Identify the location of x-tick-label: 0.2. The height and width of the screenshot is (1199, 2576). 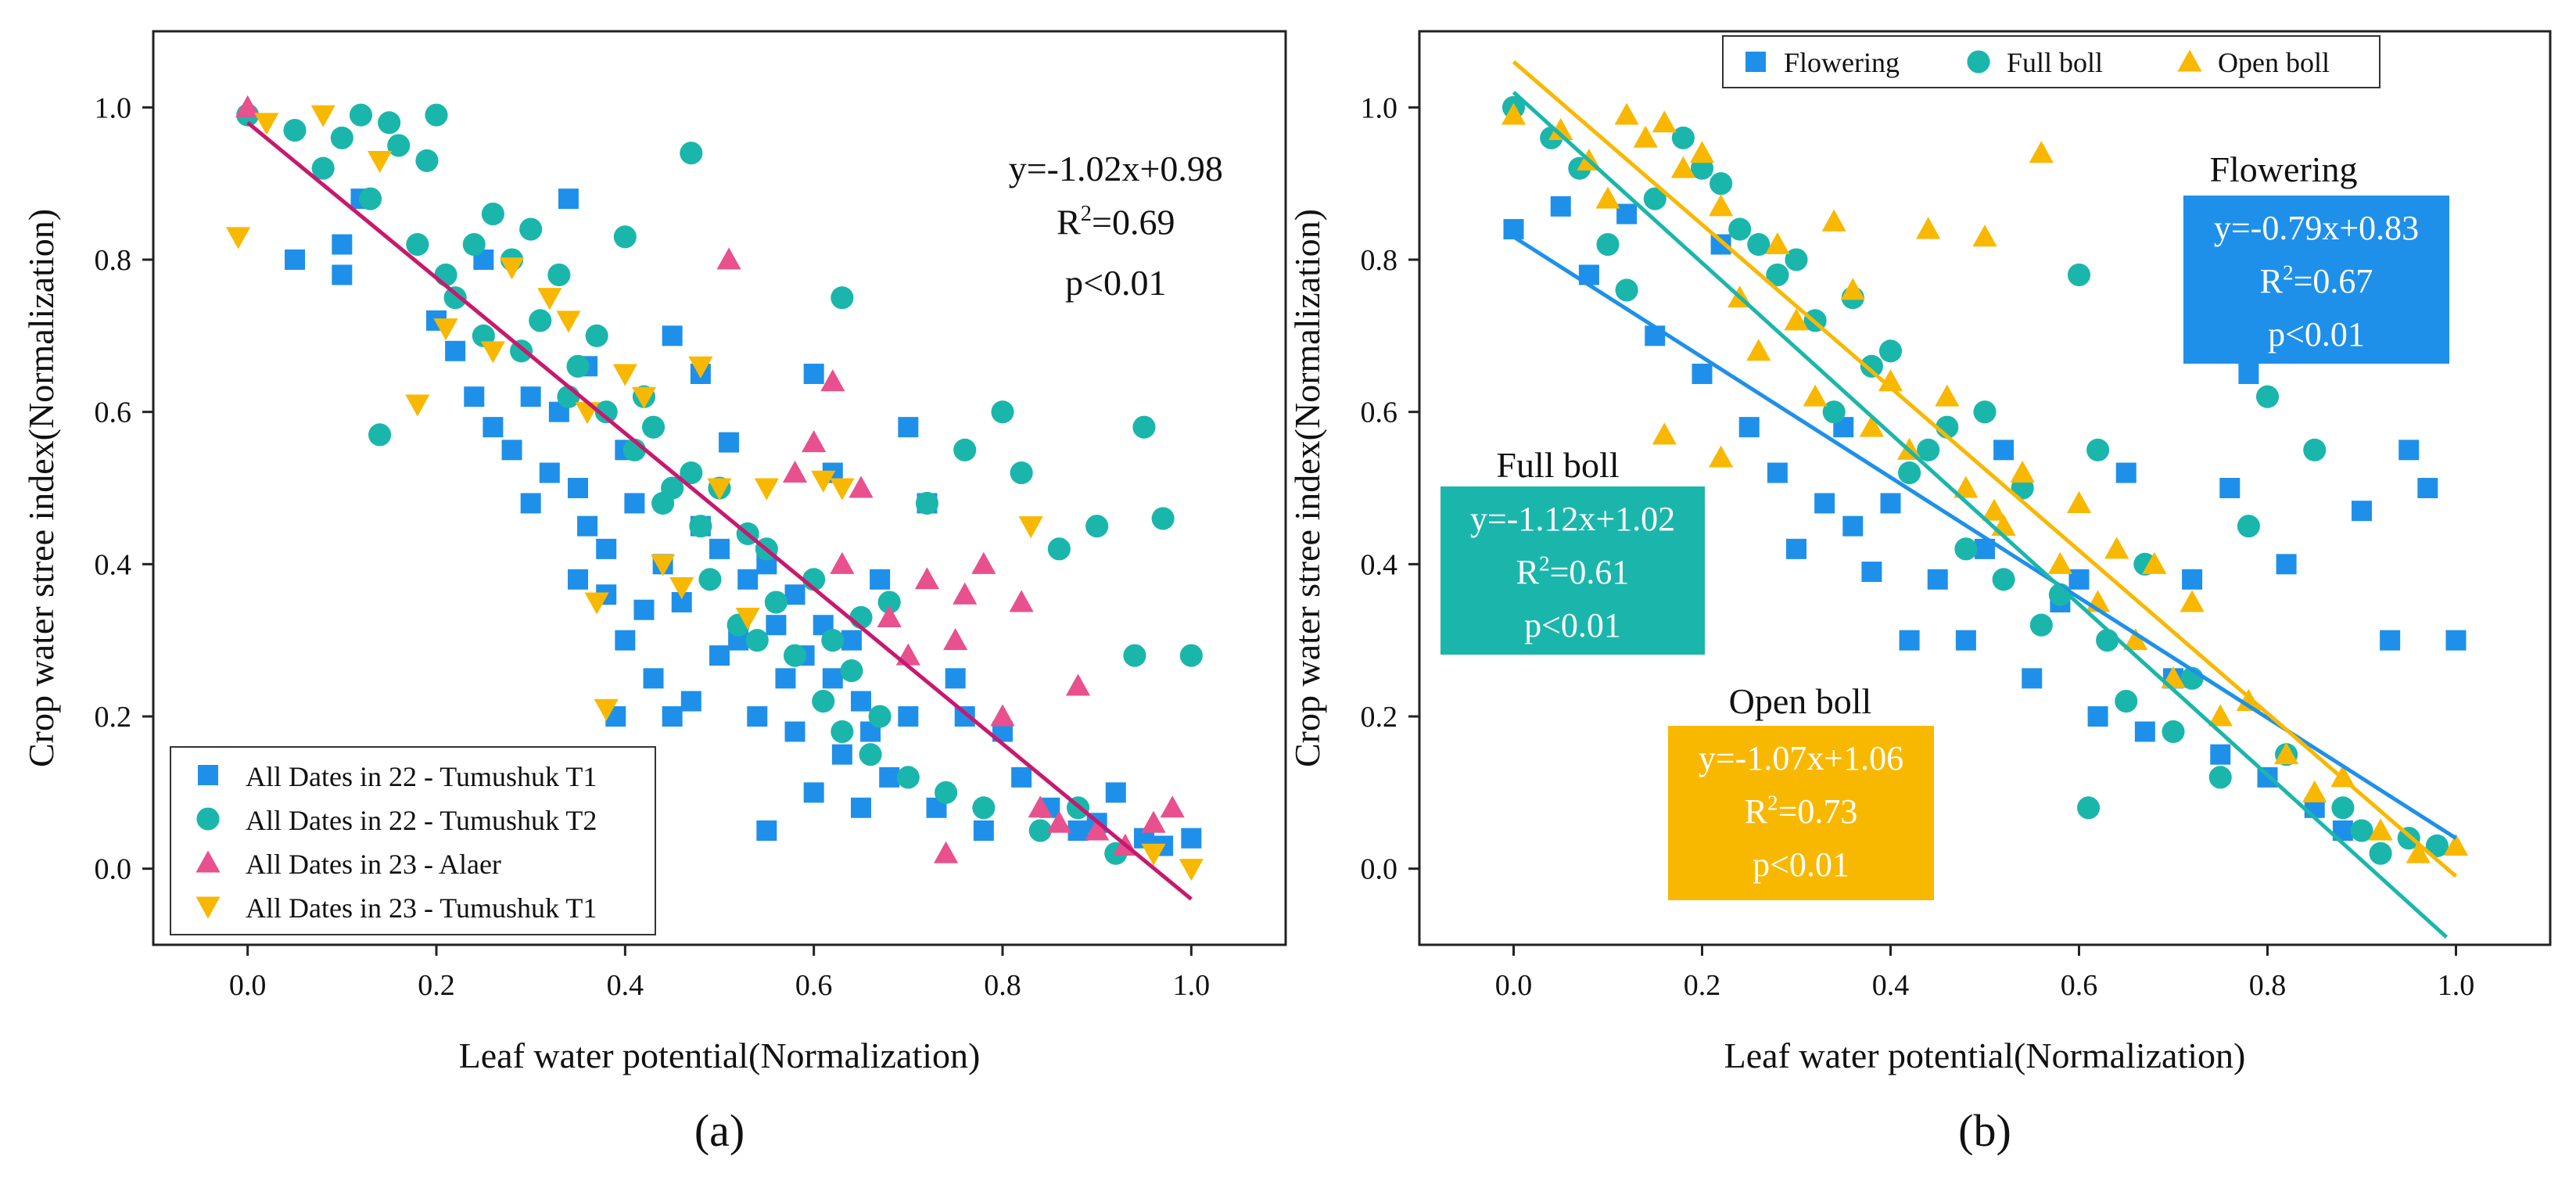
(436, 986).